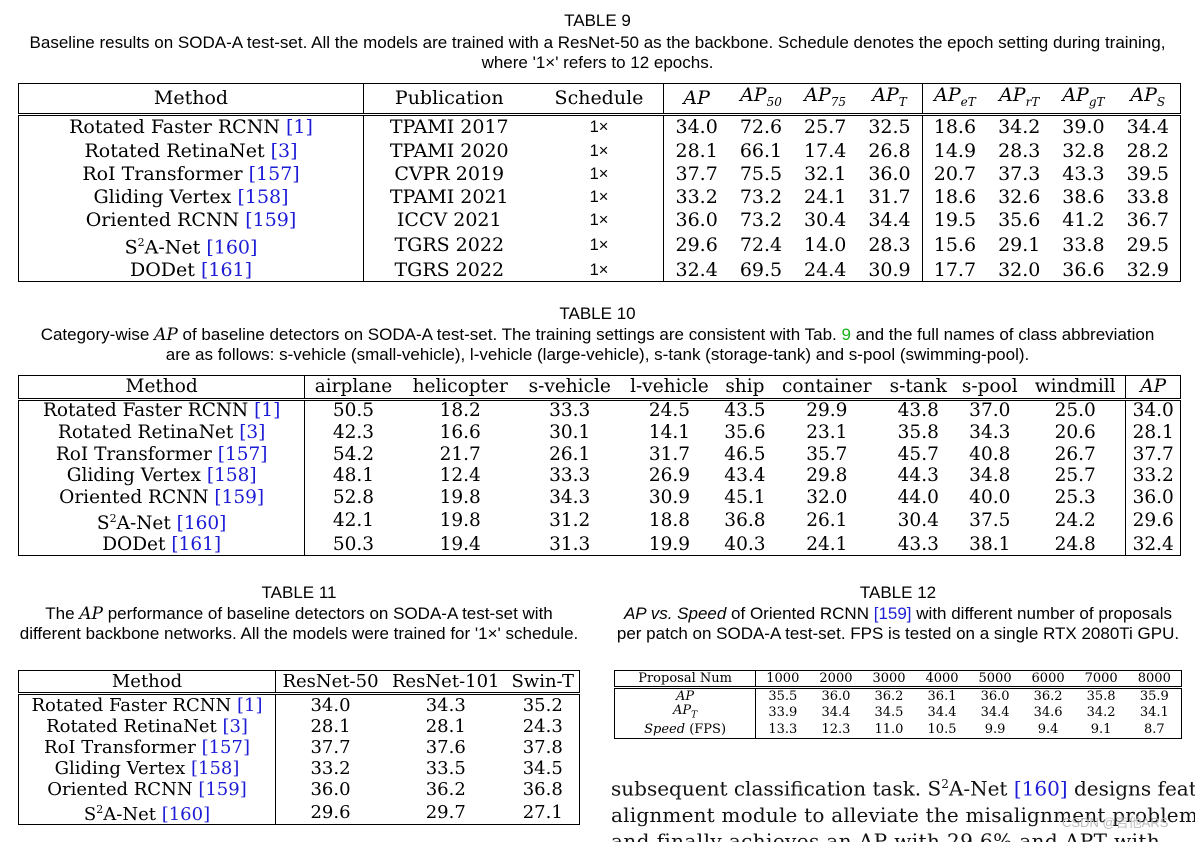 The image size is (1195, 842). Describe the element at coordinates (449, 150) in the screenshot. I see `publication-cell: TPAMI 2020` at that location.